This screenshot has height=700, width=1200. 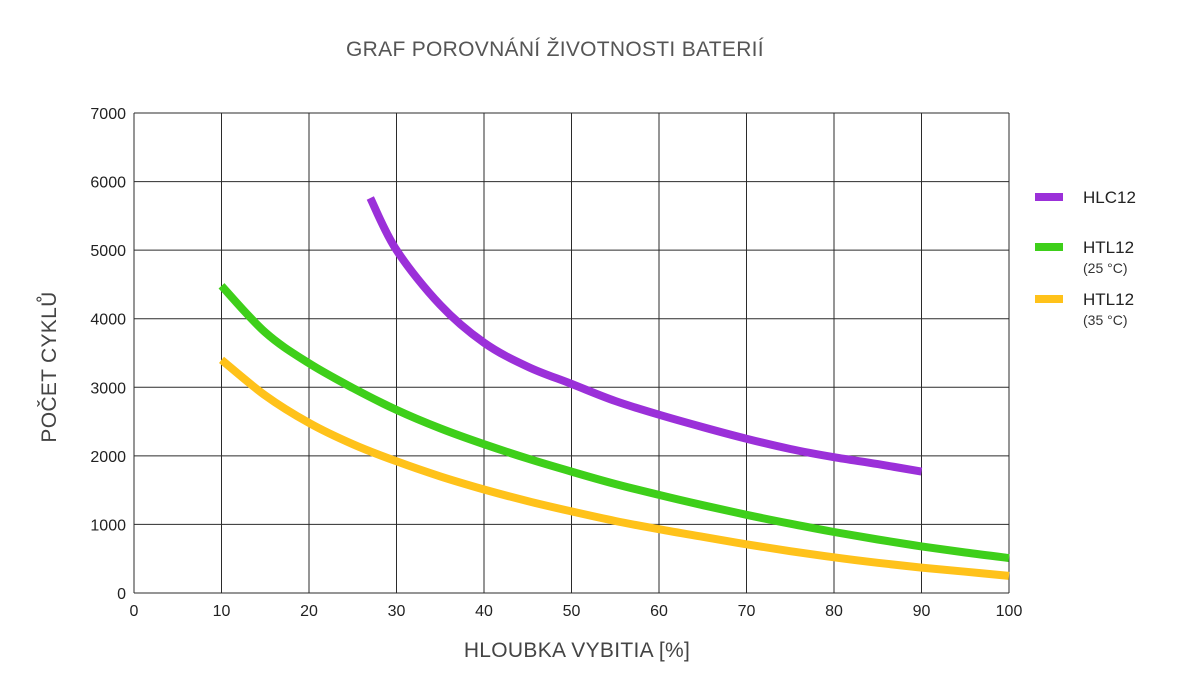 What do you see at coordinates (108, 320) in the screenshot?
I see `y-tick-label: 4000` at bounding box center [108, 320].